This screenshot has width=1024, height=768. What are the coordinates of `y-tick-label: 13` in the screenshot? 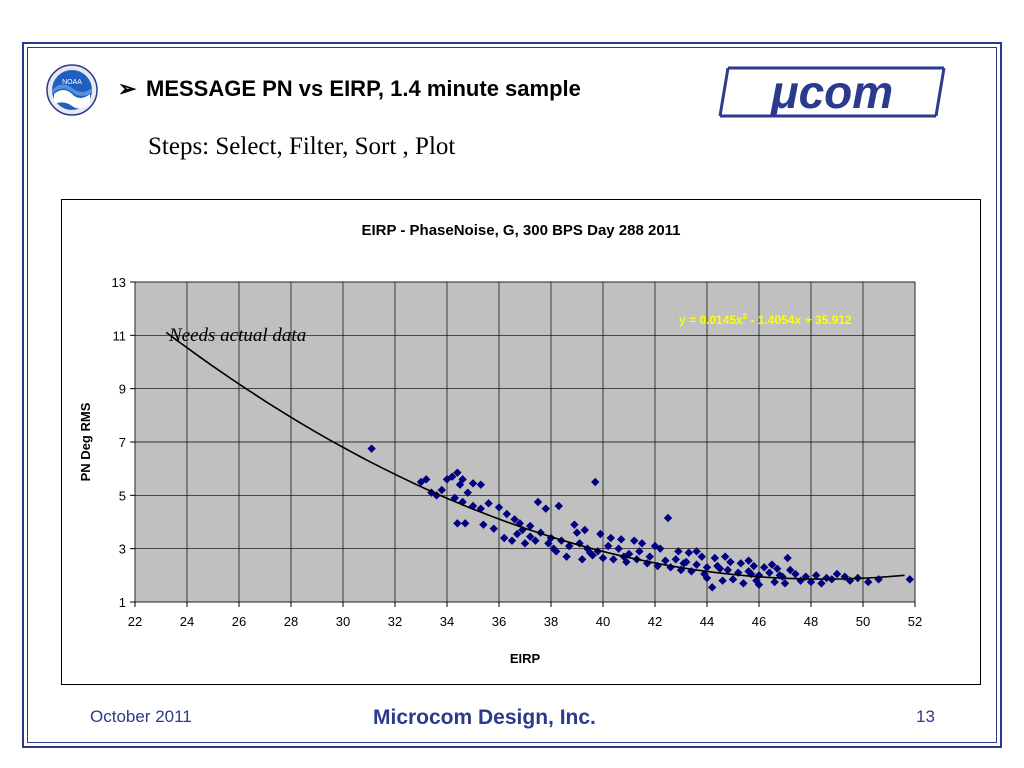 It's located at (119, 282).